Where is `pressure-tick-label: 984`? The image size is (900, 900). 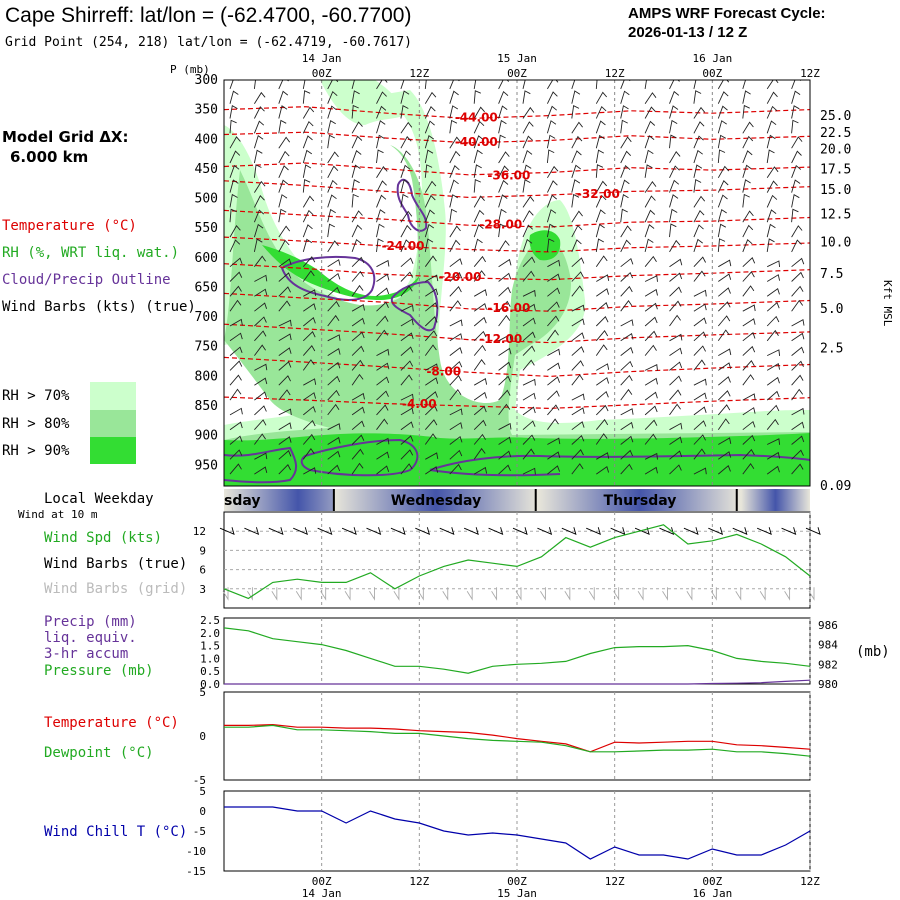
pressure-tick-label: 984 is located at coordinates (828, 645).